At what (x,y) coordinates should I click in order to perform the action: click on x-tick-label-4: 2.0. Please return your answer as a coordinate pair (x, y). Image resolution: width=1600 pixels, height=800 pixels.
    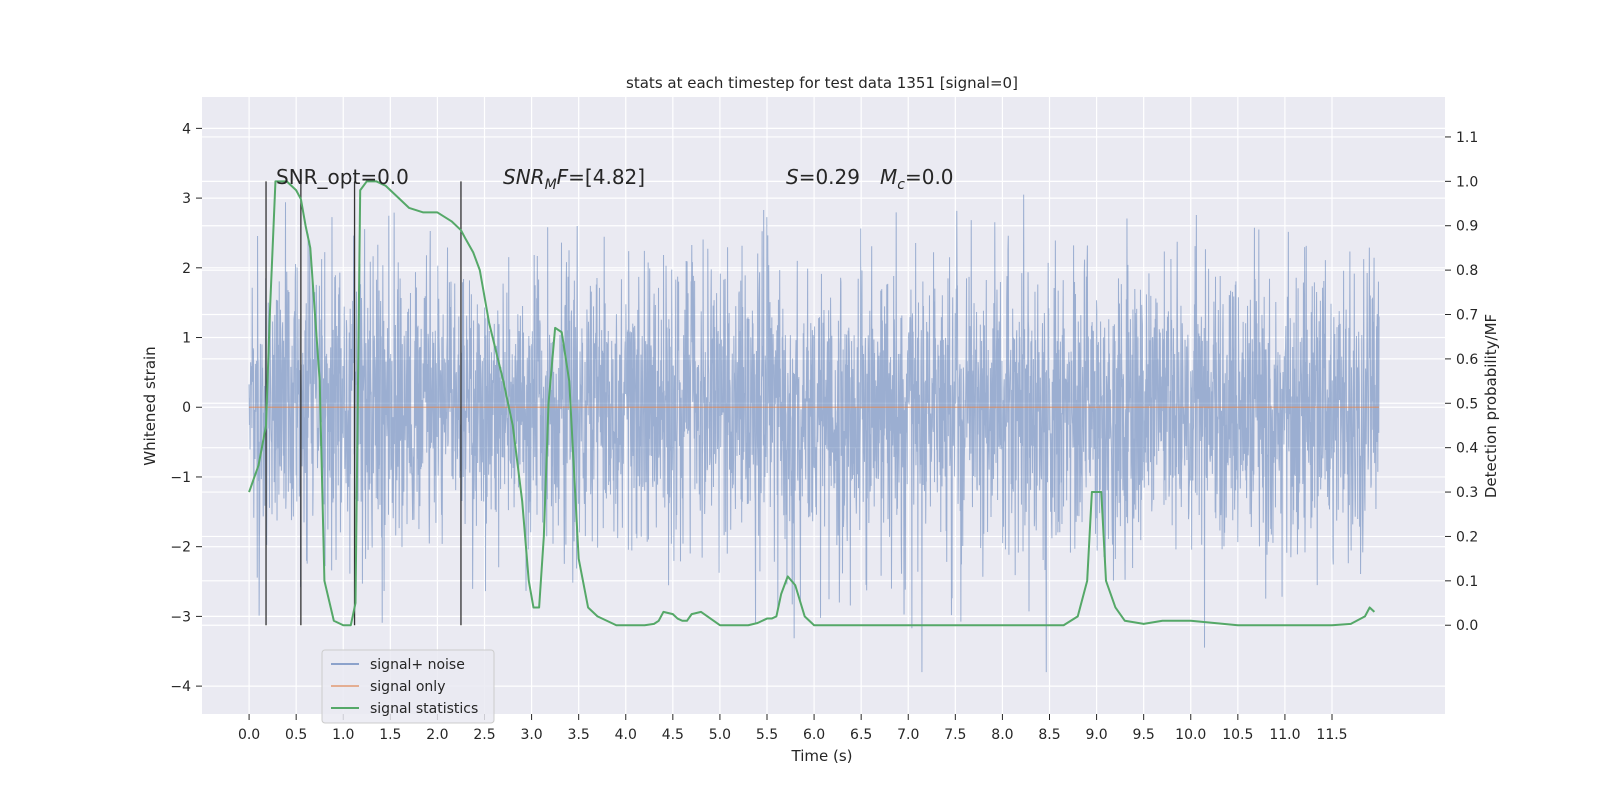
    Looking at the image, I should click on (437, 735).